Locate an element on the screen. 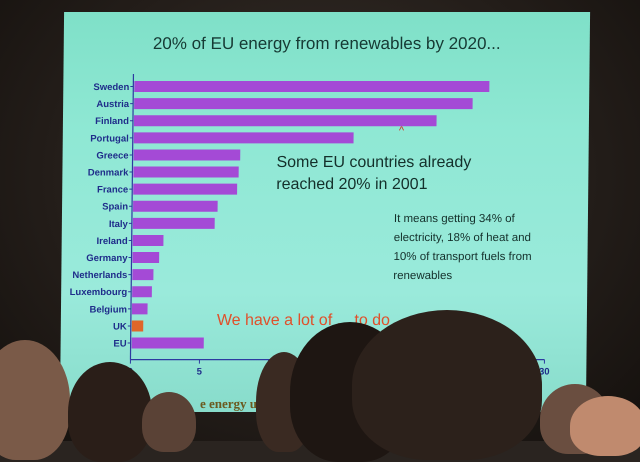  category-label: Belgium is located at coordinates (108, 309).